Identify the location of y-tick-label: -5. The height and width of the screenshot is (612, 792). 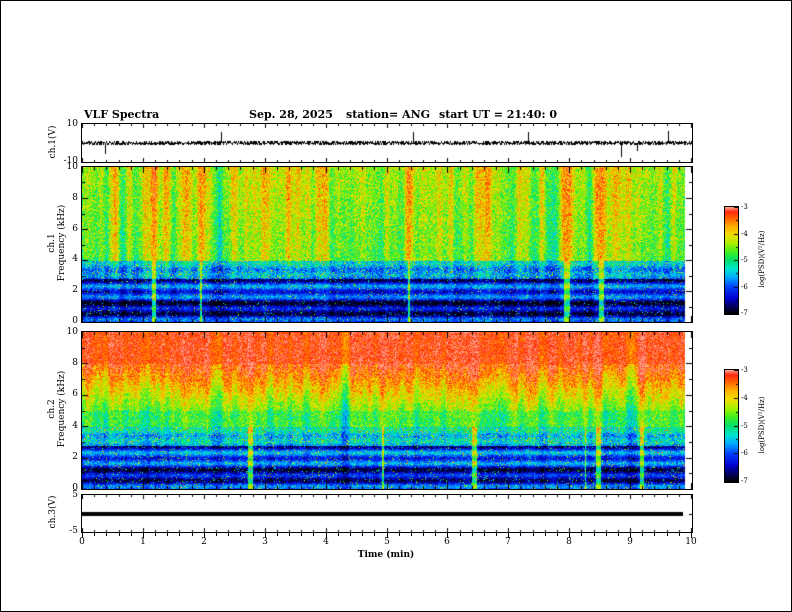
(73, 531).